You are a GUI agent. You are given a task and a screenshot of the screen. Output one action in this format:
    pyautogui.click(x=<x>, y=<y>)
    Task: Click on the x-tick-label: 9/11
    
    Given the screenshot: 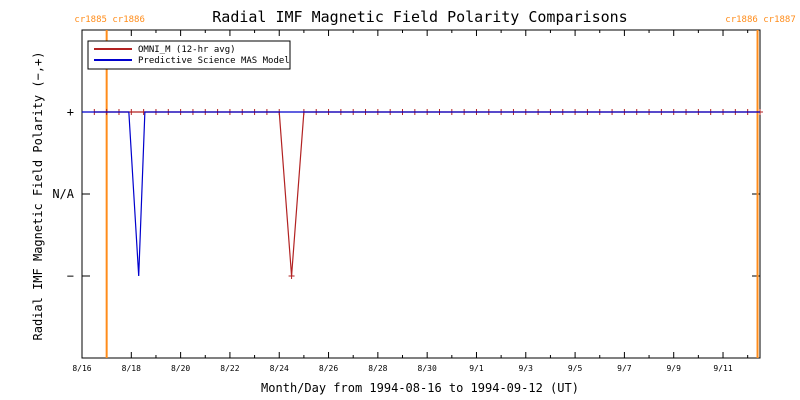 What is the action you would take?
    pyautogui.click(x=722, y=368)
    